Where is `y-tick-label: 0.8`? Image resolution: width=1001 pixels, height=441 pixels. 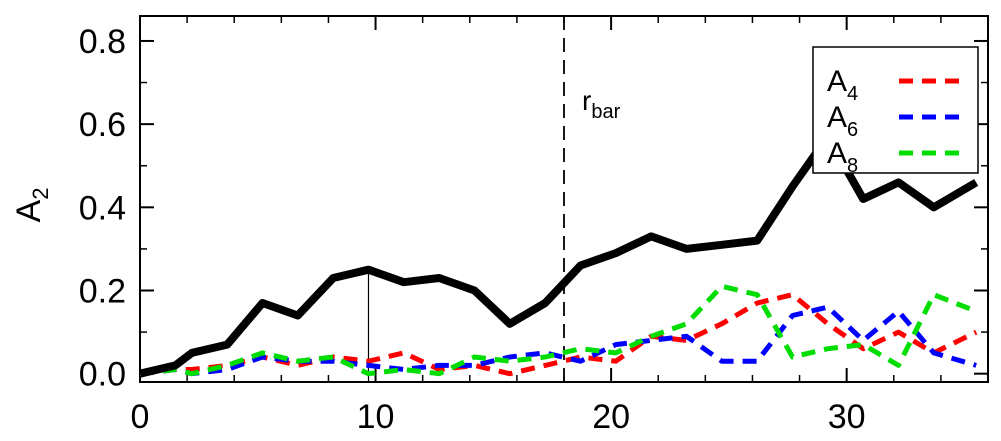 y-tick-label: 0.8 is located at coordinates (102, 42).